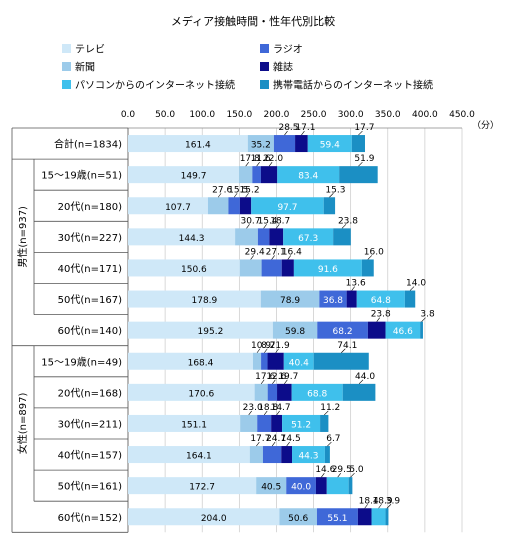 This screenshot has height=559, width=507. What do you see at coordinates (273, 159) in the screenshot?
I see `data-label: 22.0` at bounding box center [273, 159].